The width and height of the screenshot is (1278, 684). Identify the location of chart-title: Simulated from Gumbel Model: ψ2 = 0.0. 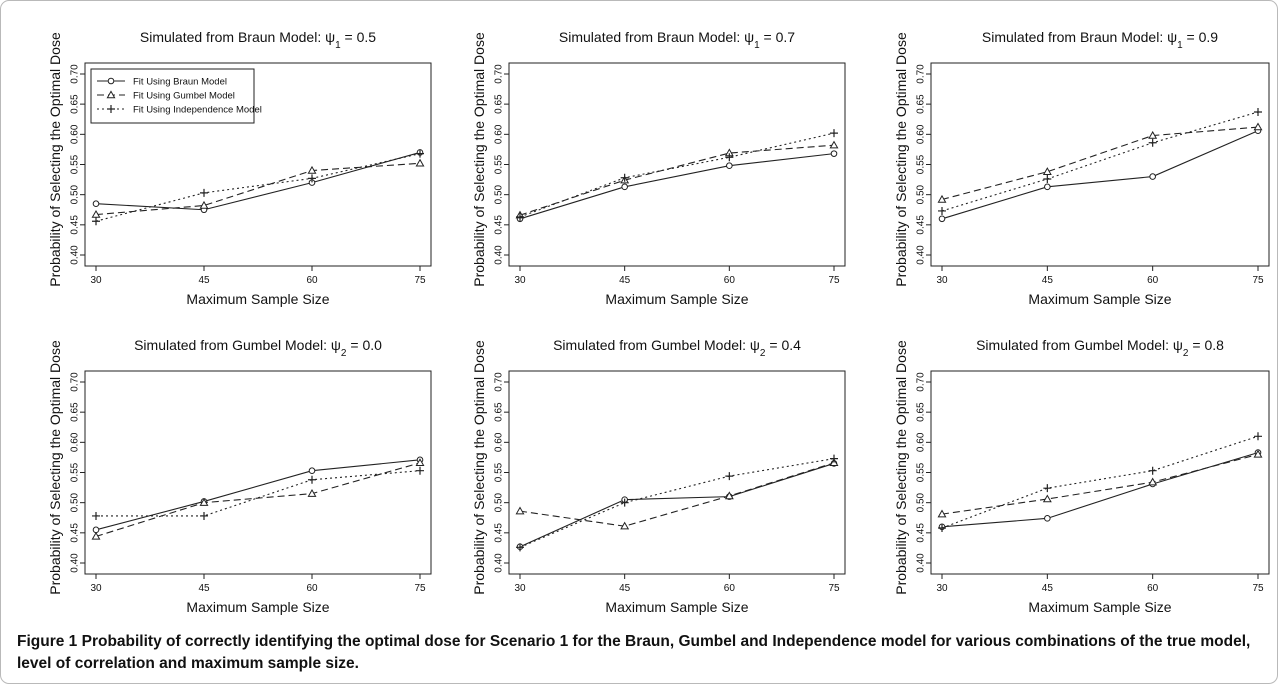
(258, 348).